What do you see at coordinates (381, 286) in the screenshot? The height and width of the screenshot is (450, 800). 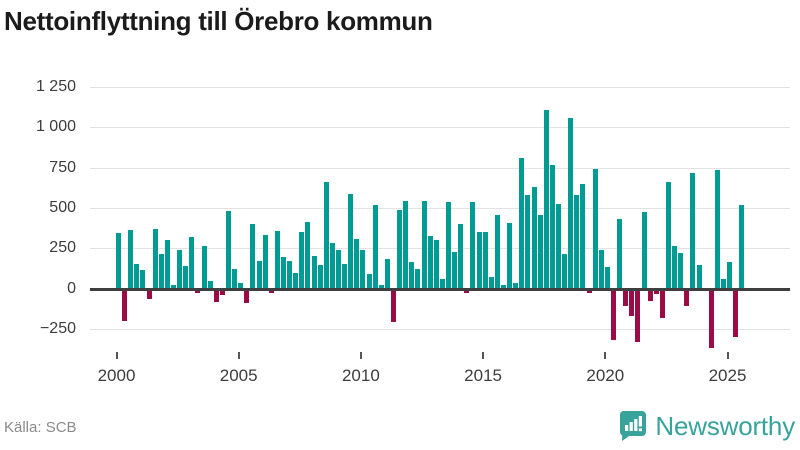 I see `bar-2010Q4` at bounding box center [381, 286].